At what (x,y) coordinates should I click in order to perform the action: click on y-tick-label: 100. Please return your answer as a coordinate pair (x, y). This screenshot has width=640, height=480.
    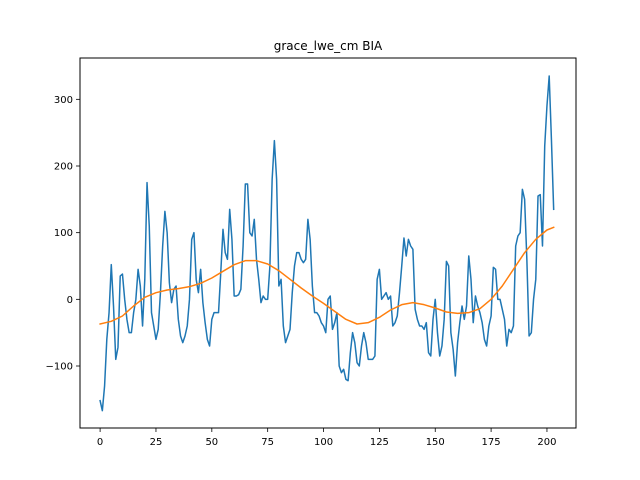
    Looking at the image, I should click on (63, 233).